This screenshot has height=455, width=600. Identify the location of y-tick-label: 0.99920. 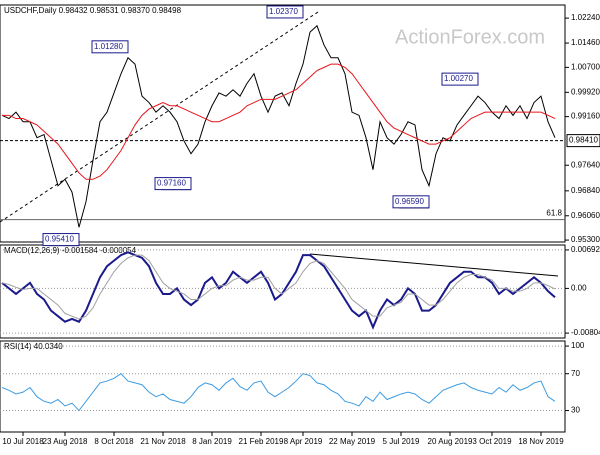
(585, 91).